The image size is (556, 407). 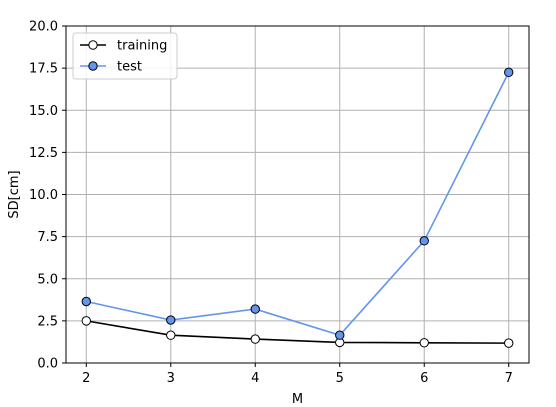 I want to click on series-training, so click(x=297, y=332).